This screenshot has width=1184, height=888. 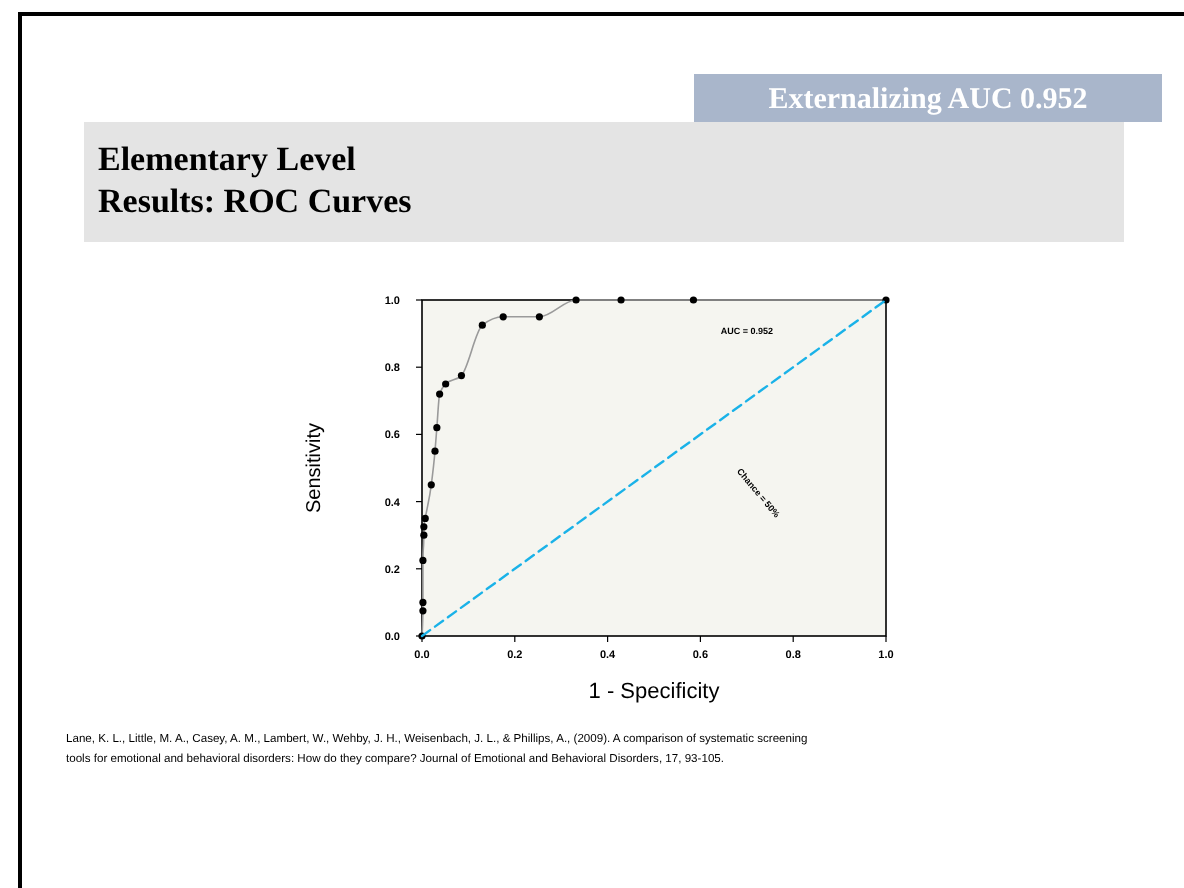 I want to click on x-axis-title: 1 - Specificity, so click(x=654, y=692).